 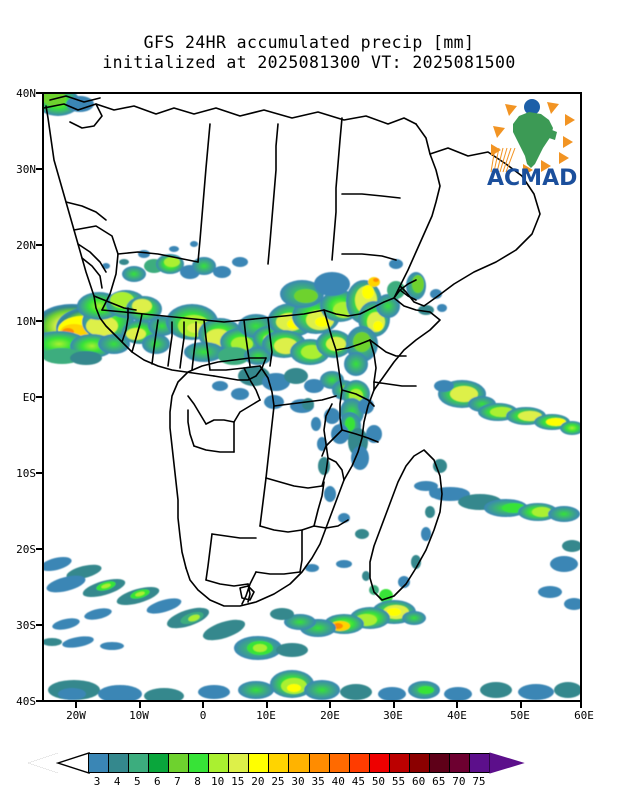 I want to click on colorbar-tick-labels: 3 4 5 6 7 8 10 15 20 25 30 35 40 45 50 55 60 65 70 75, so click(x=289, y=784).